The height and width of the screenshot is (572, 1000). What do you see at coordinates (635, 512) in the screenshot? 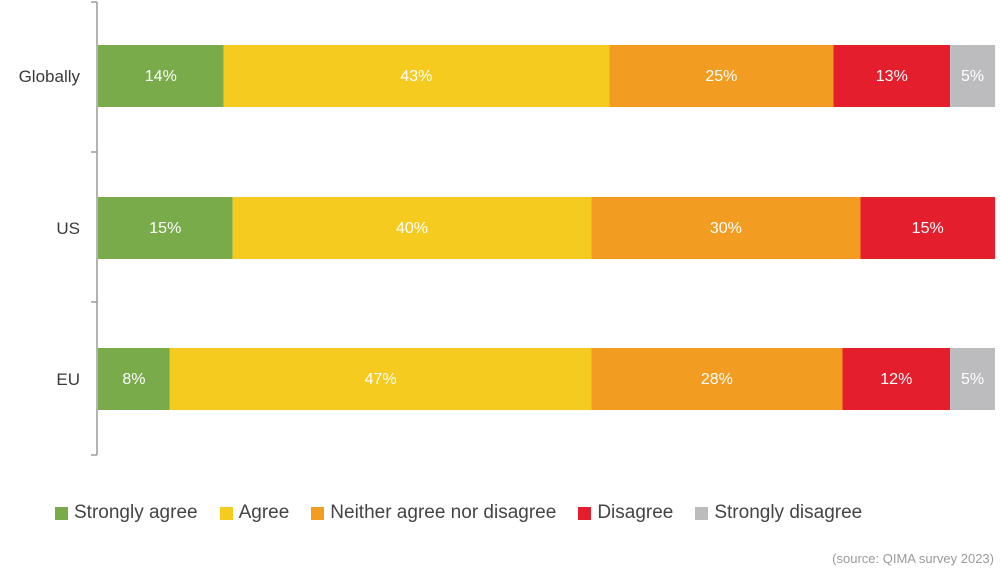
I see `legend-label: Disagree` at bounding box center [635, 512].